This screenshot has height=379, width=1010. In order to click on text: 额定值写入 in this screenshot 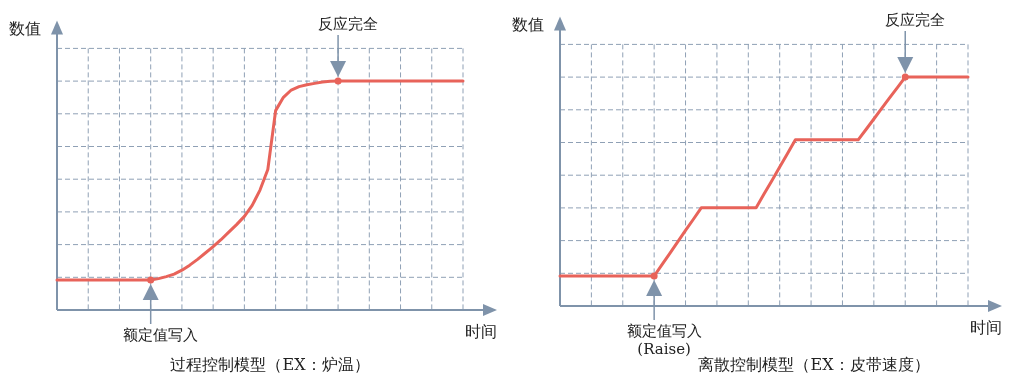, I will do `click(161, 335)`.